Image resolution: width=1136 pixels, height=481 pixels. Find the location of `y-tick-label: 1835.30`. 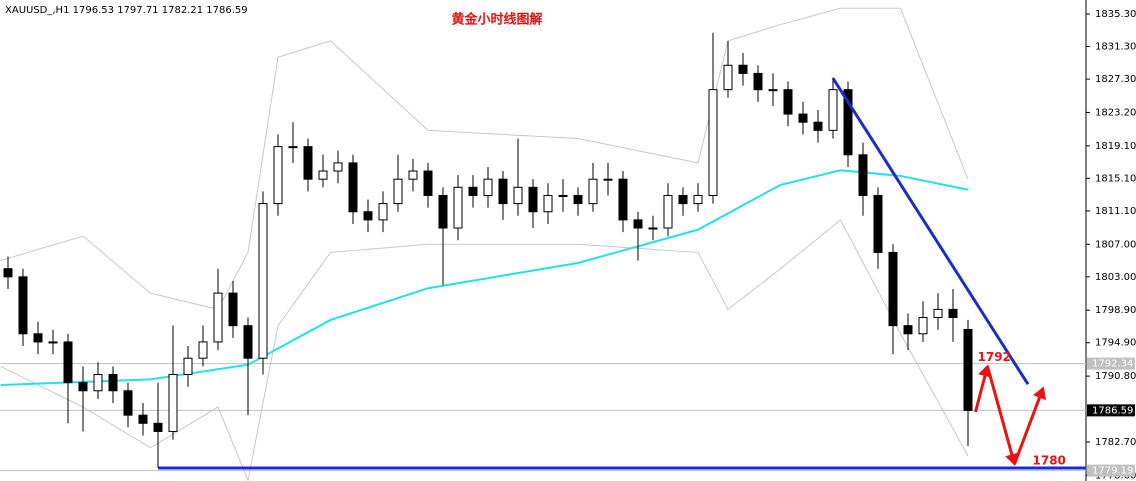

y-tick-label: 1835.30 is located at coordinates (1115, 14).